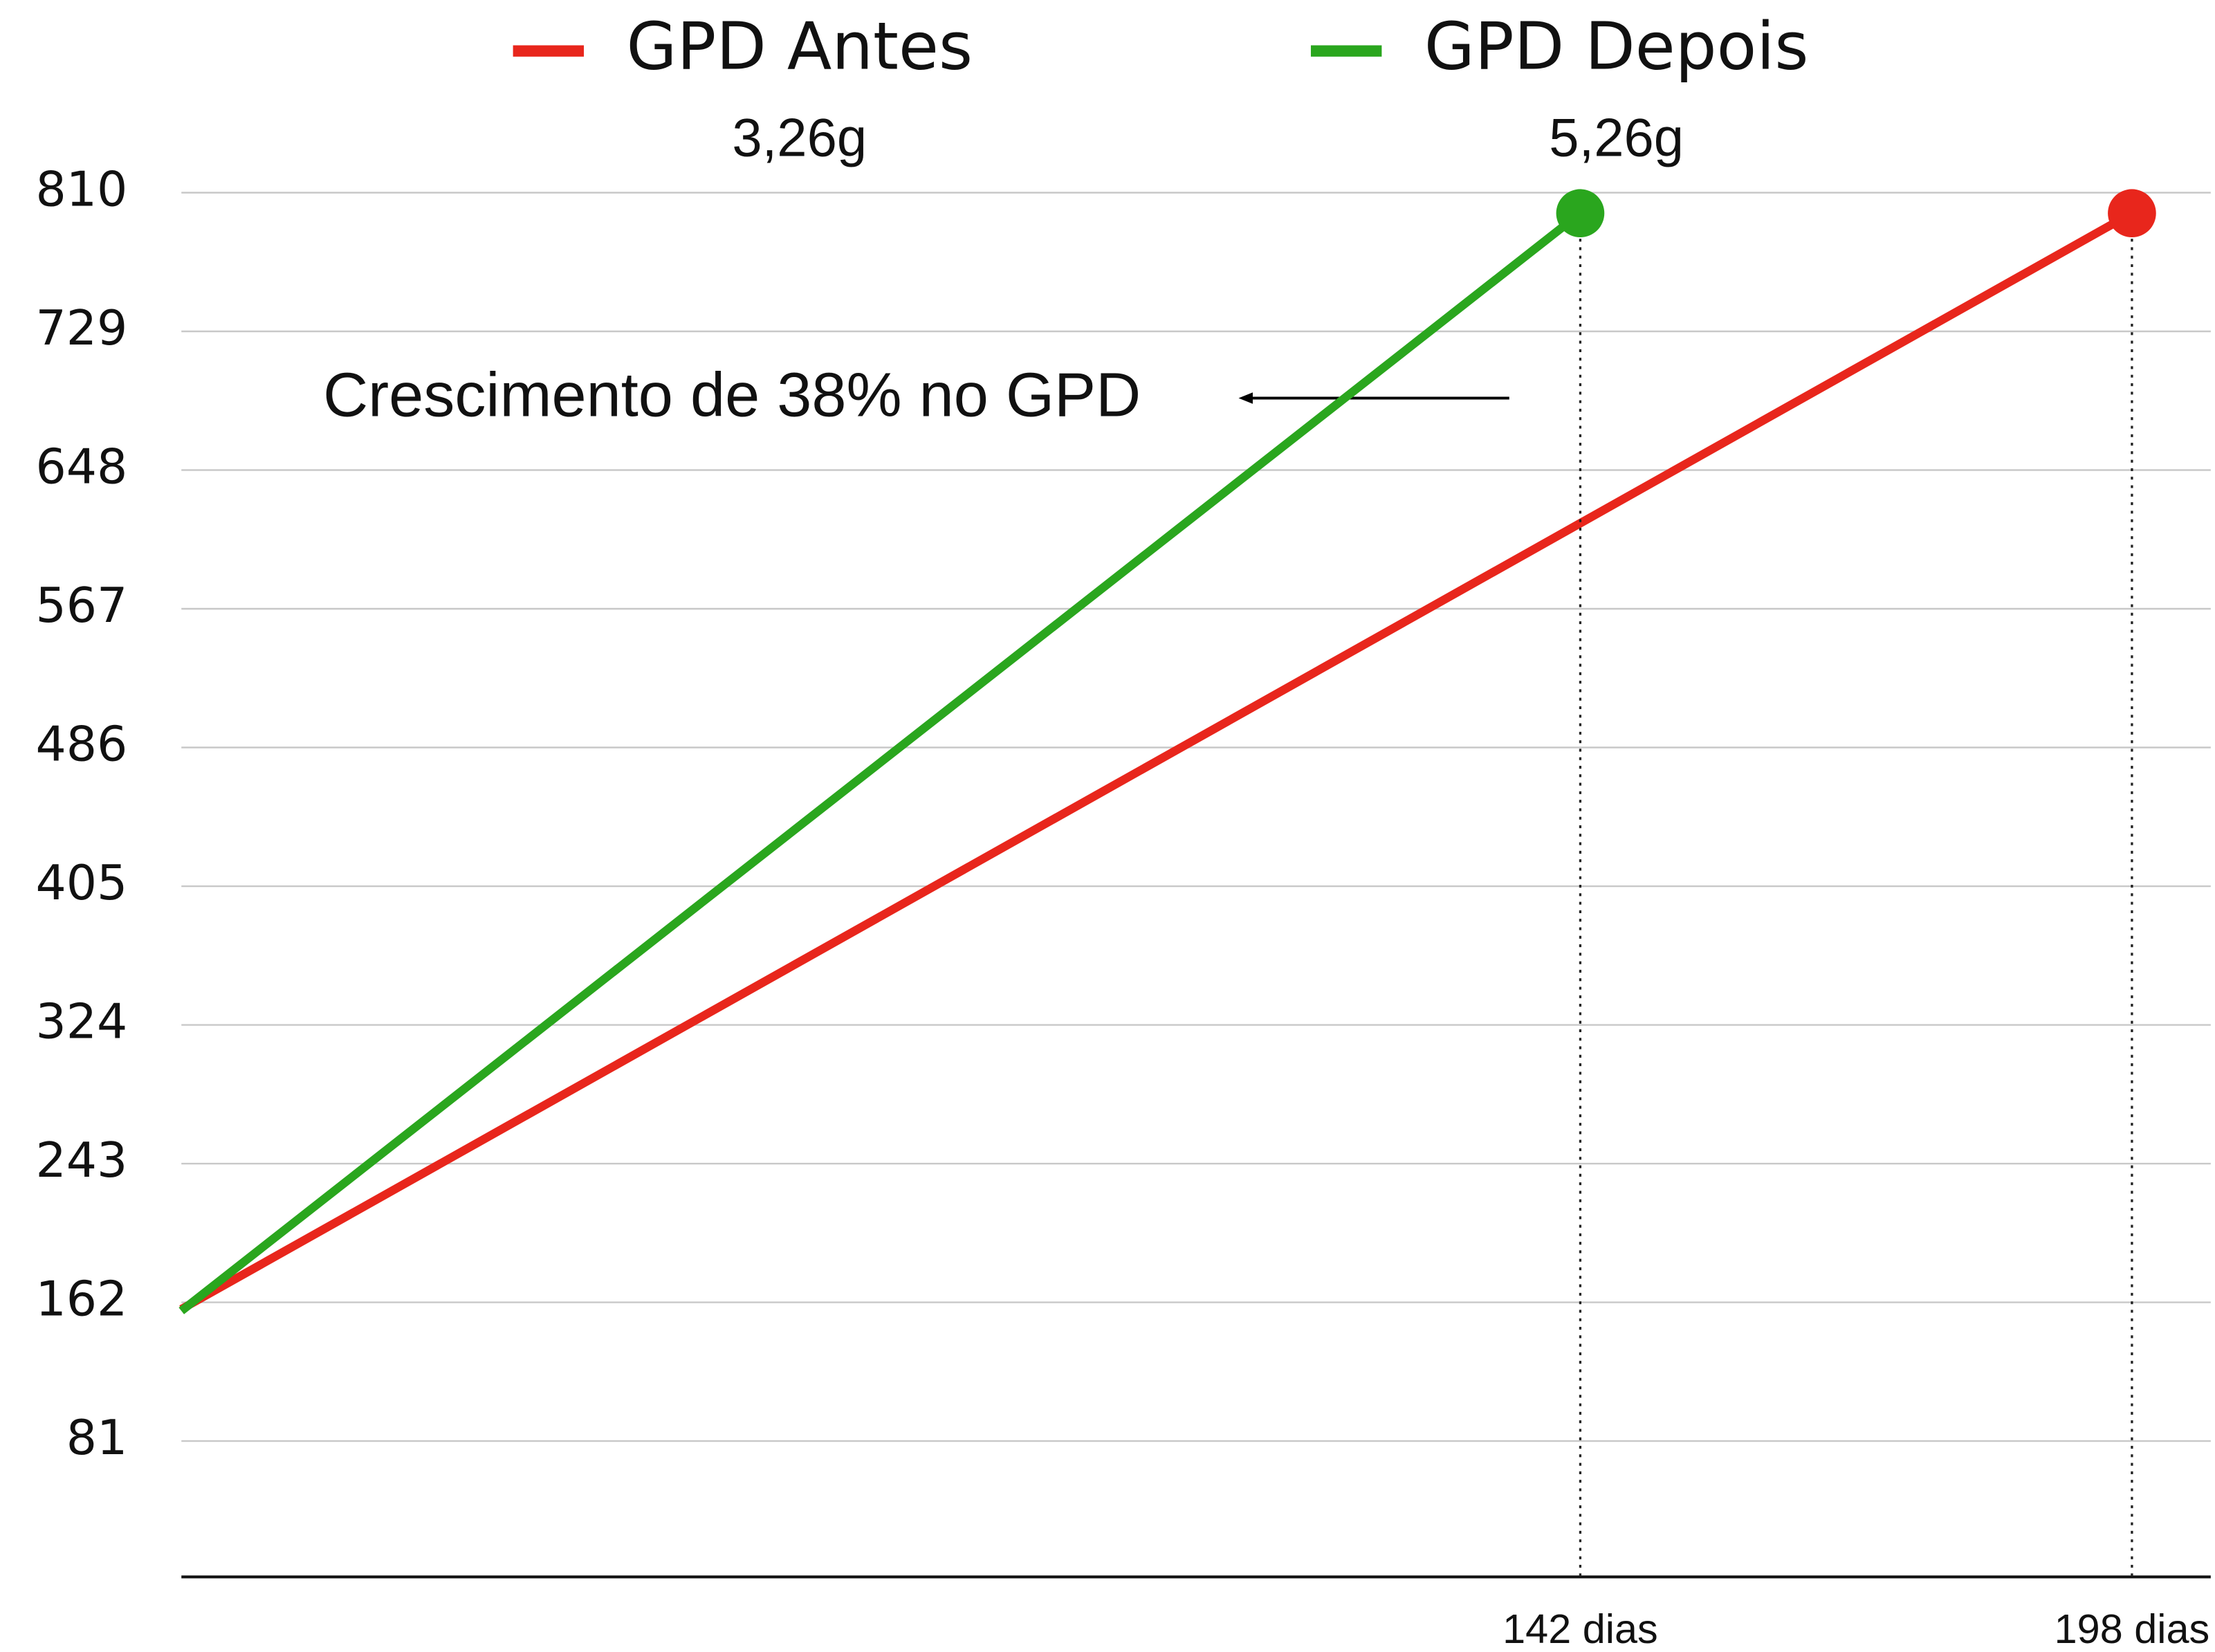 The image size is (2215, 1652). I want to click on y-tick-label: 81, so click(97, 1438).